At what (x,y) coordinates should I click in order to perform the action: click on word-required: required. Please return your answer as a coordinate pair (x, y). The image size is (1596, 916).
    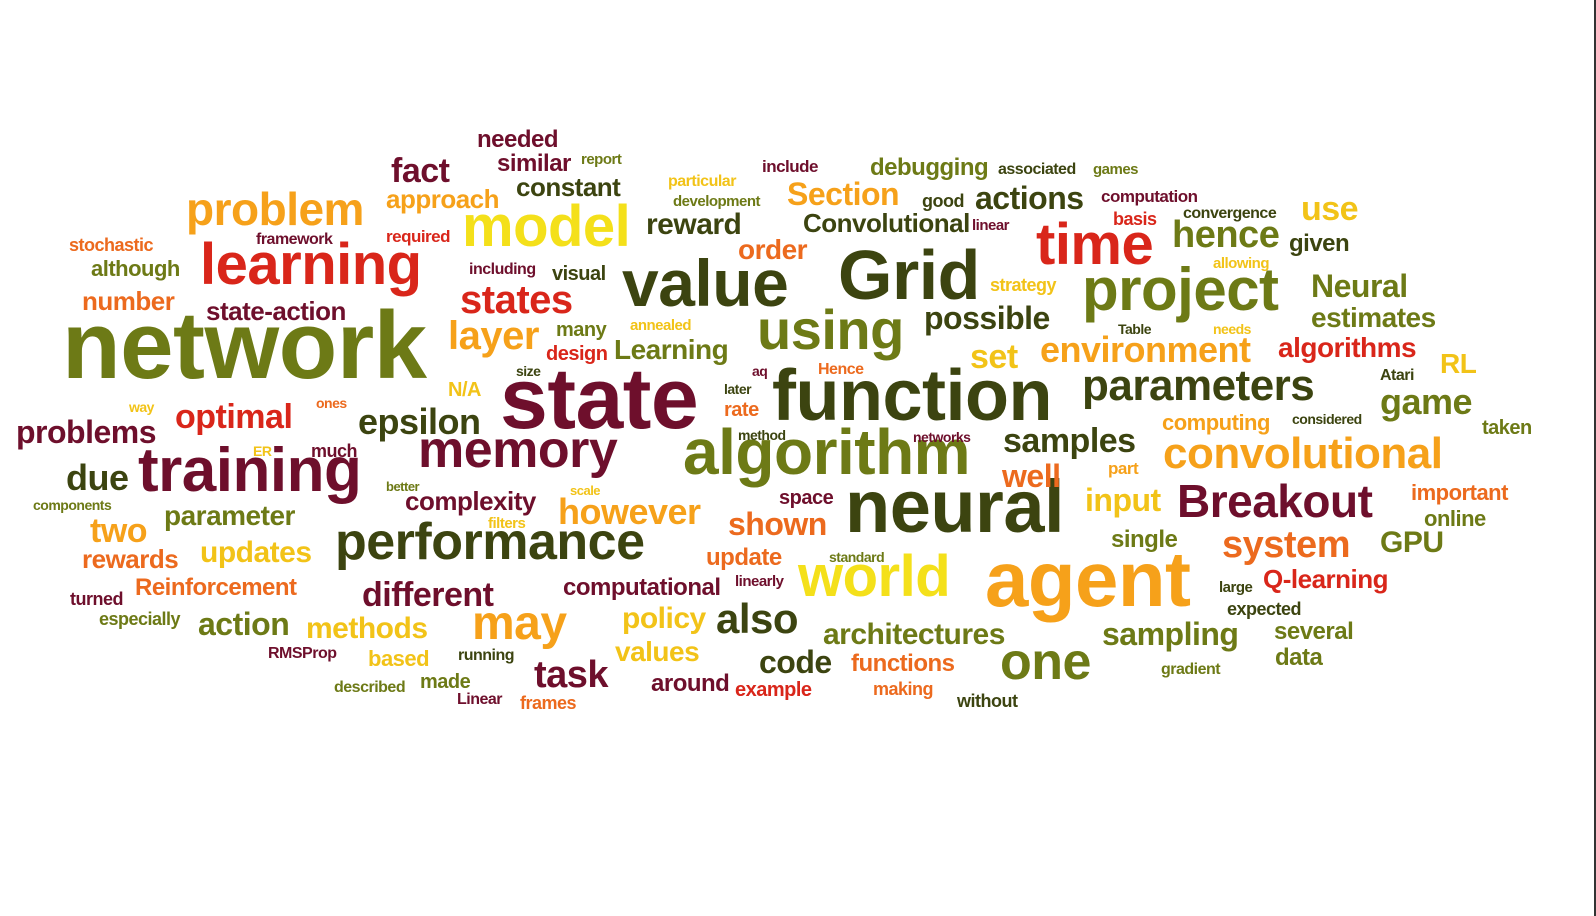
    Looking at the image, I should click on (418, 236).